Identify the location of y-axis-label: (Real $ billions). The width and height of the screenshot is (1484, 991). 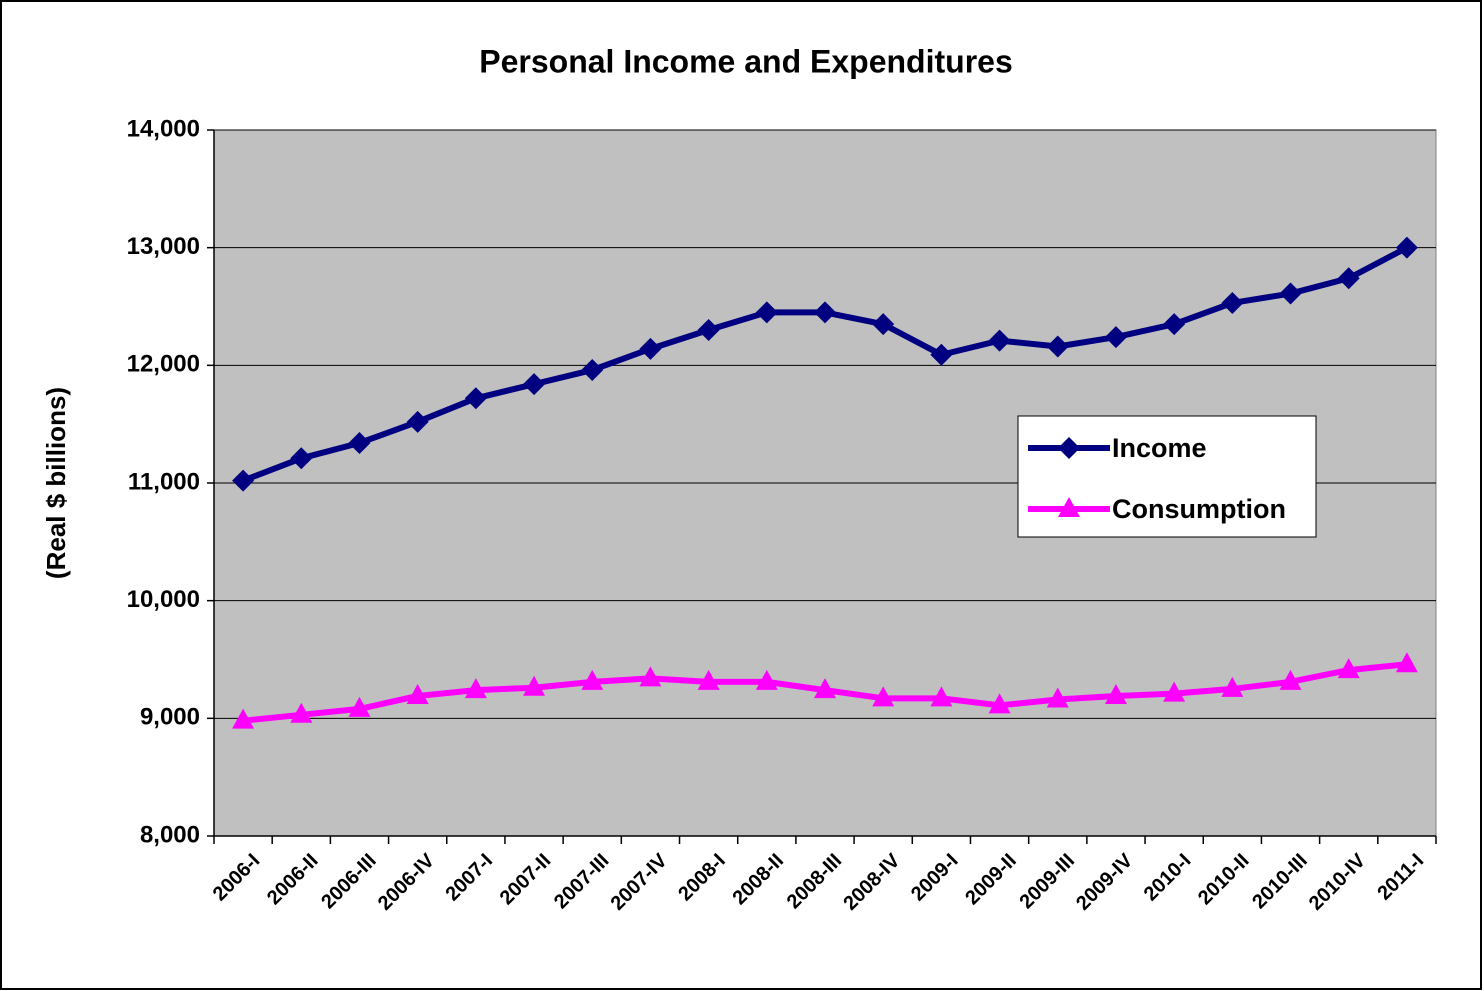
(56, 483).